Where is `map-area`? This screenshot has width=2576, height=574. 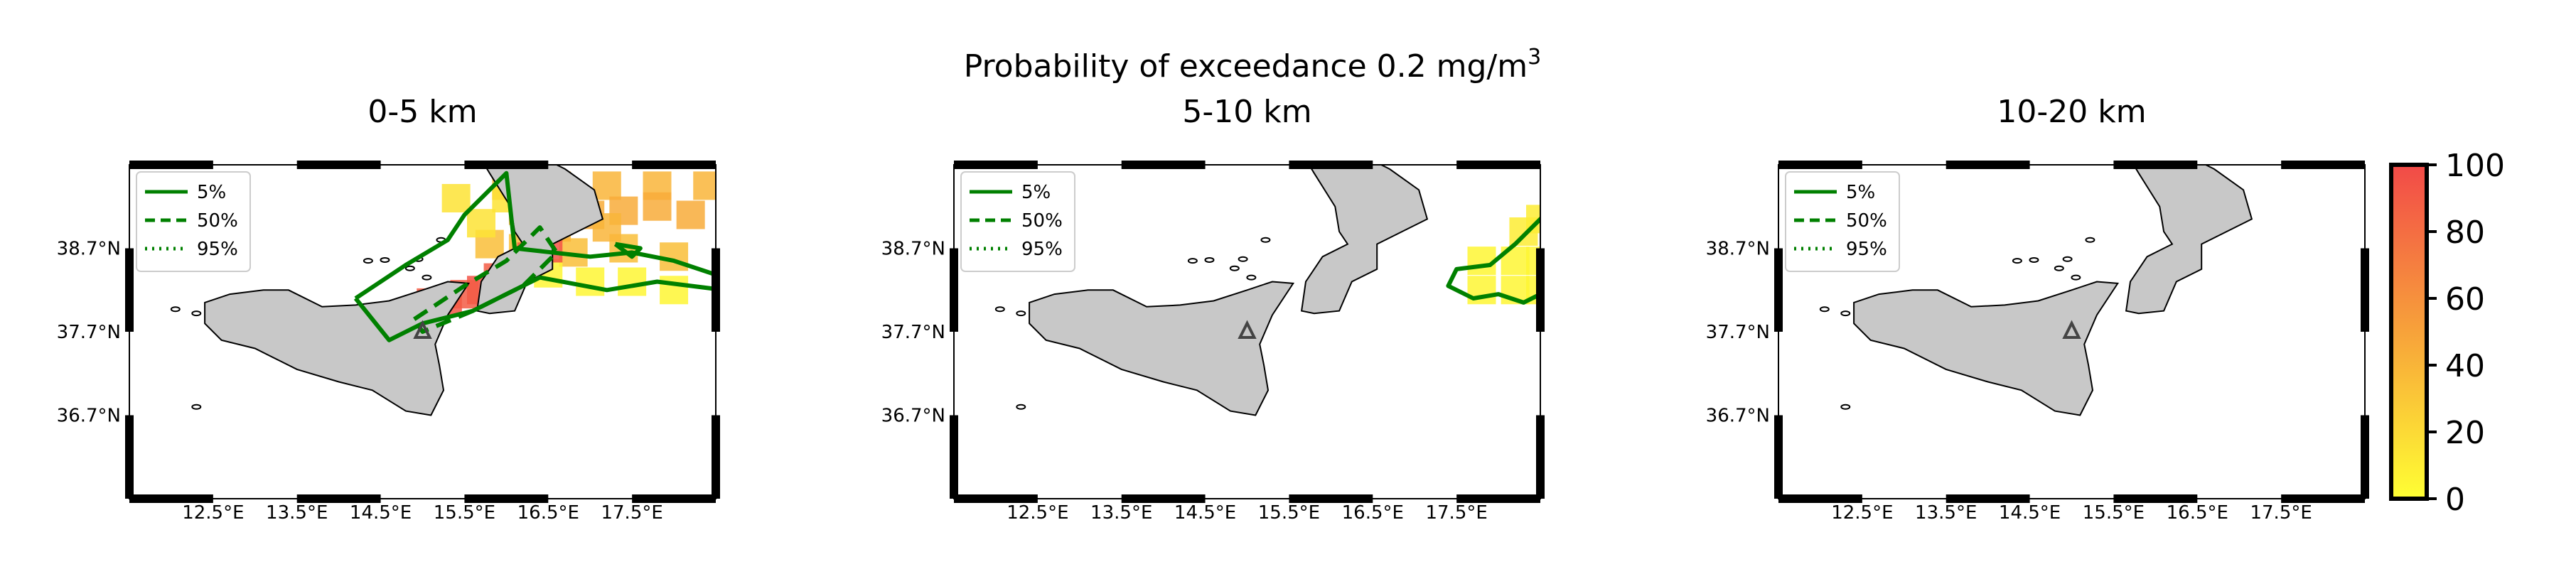 map-area is located at coordinates (422, 332).